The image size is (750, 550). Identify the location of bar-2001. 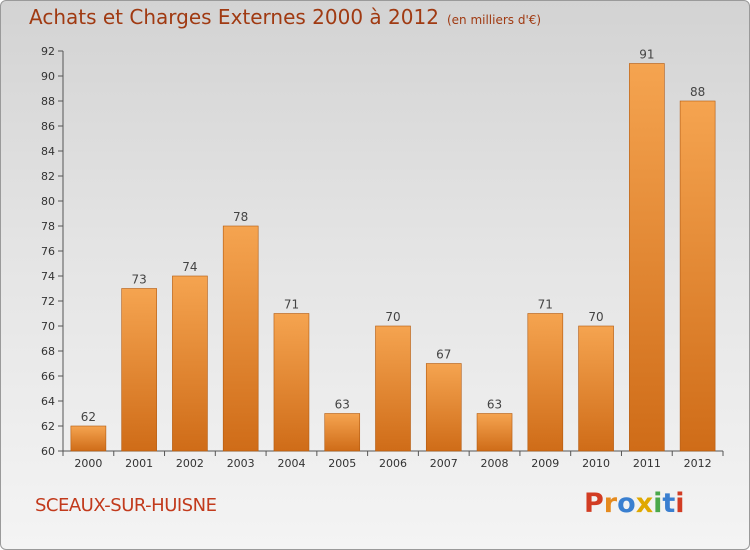
(139, 370).